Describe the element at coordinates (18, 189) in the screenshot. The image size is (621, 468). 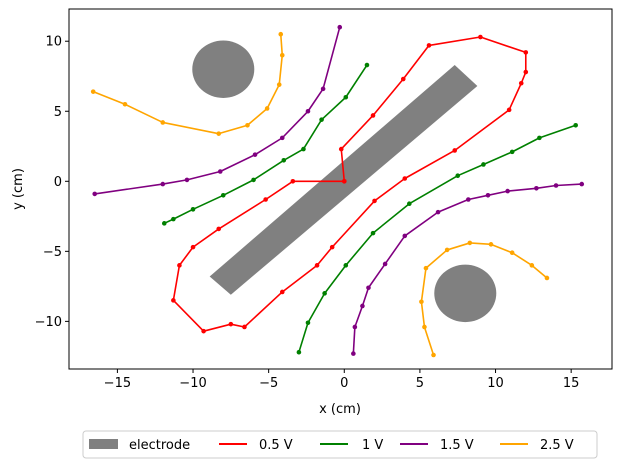
I see `y-axis-label: y (cm)` at that location.